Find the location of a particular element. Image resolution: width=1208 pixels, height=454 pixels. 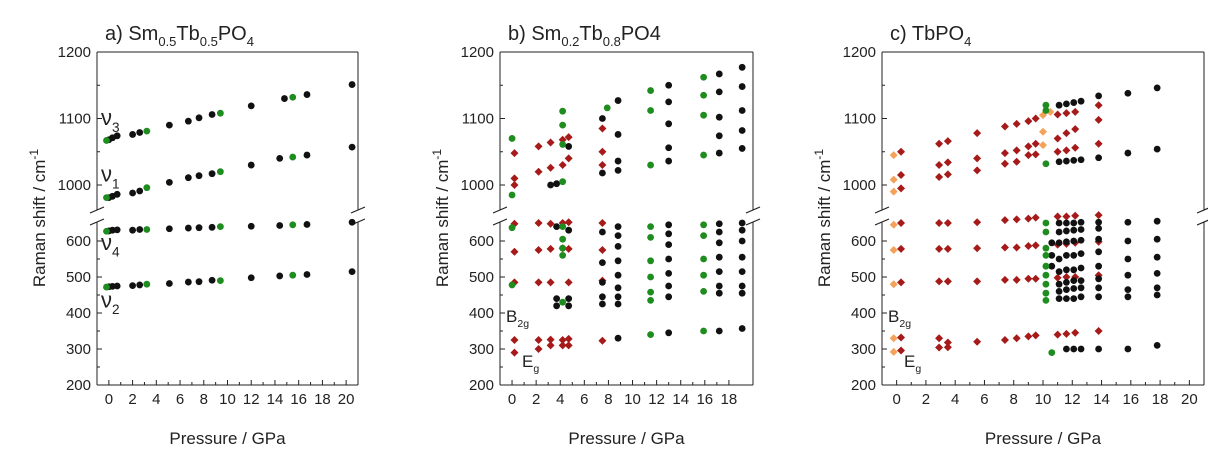

x-tick-label: 6 is located at coordinates (584, 399).